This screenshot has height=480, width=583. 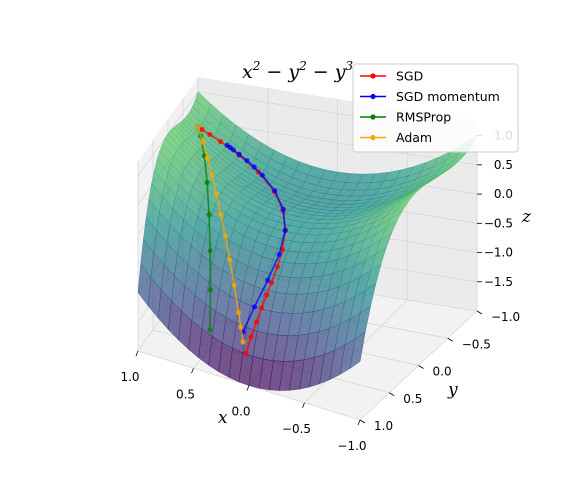 I want to click on legend-entry: SGD, so click(x=391, y=76).